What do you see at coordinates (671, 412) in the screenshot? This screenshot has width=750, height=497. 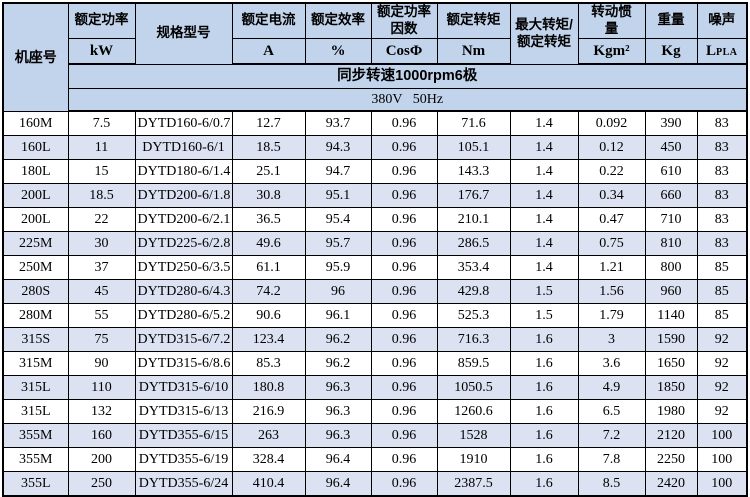 I see `table-cell: 1980` at bounding box center [671, 412].